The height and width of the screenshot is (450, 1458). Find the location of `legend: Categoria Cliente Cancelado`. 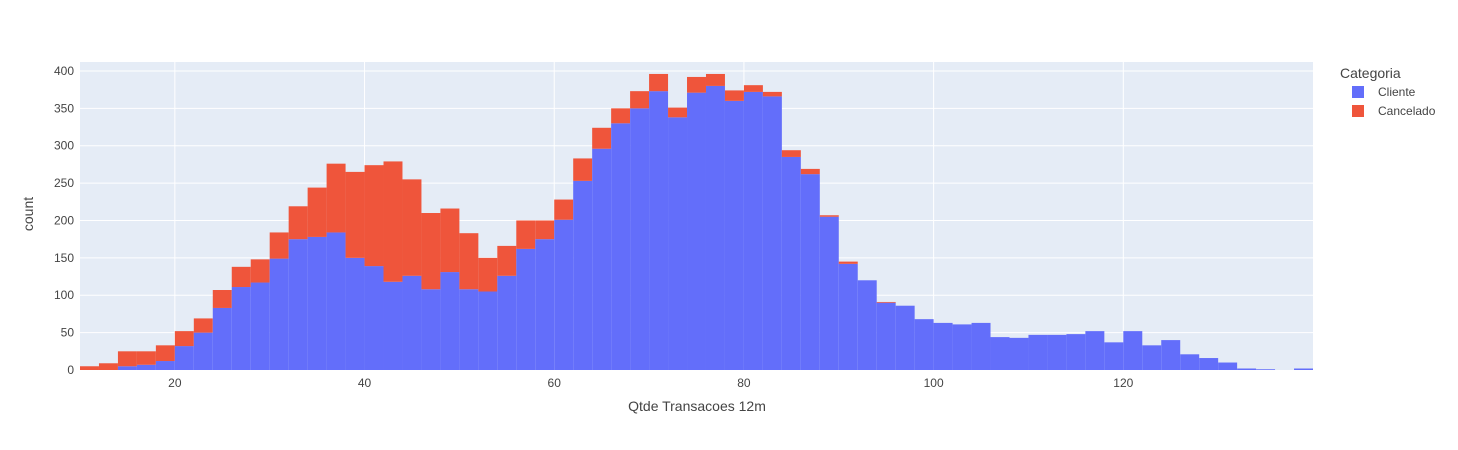

legend: Categoria Cliente Cancelado is located at coordinates (1388, 91).